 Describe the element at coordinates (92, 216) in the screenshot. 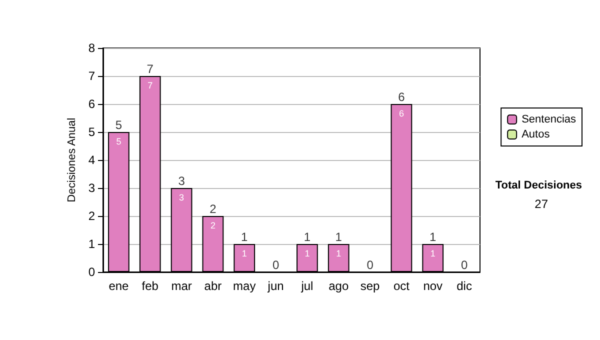

I see `y-tick-label: 2` at that location.